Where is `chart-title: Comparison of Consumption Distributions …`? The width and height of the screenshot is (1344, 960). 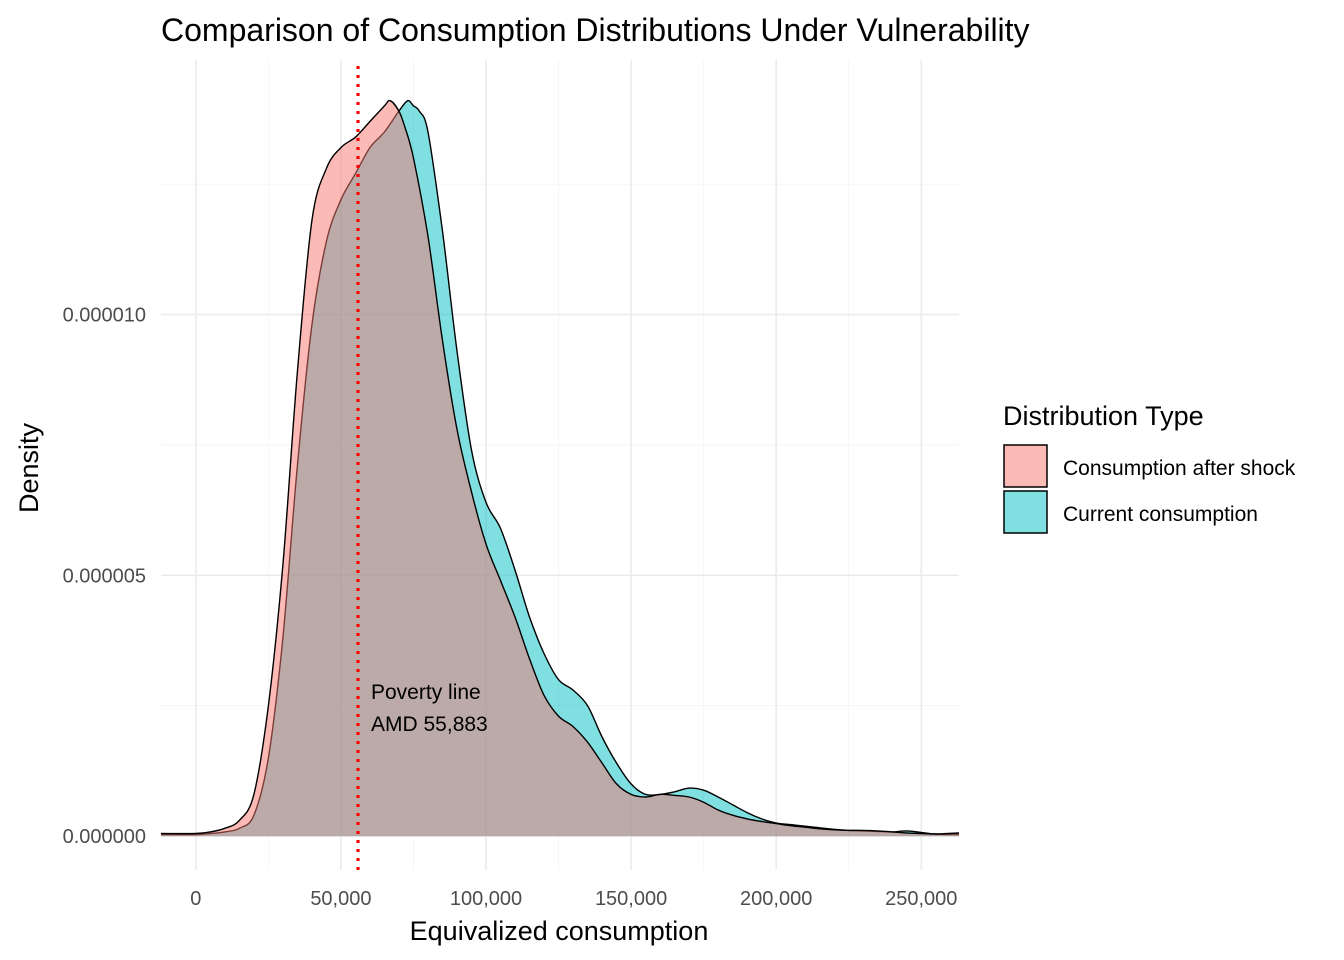
chart-title: Comparison of Consumption Distributions … is located at coordinates (595, 30).